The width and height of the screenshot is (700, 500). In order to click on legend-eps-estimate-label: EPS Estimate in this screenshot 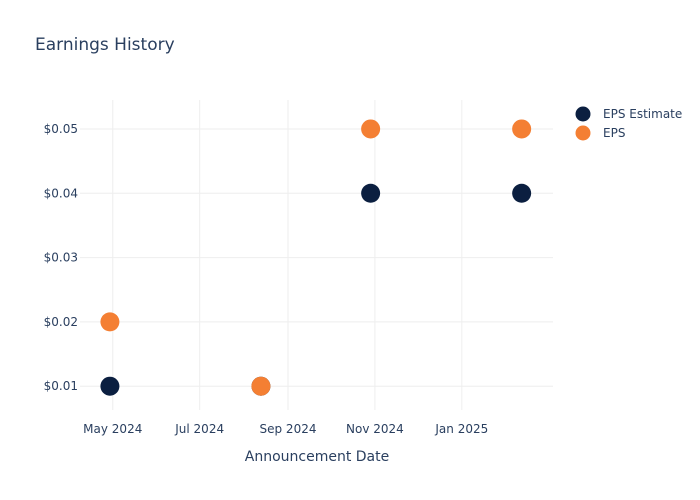, I will do `click(642, 114)`.